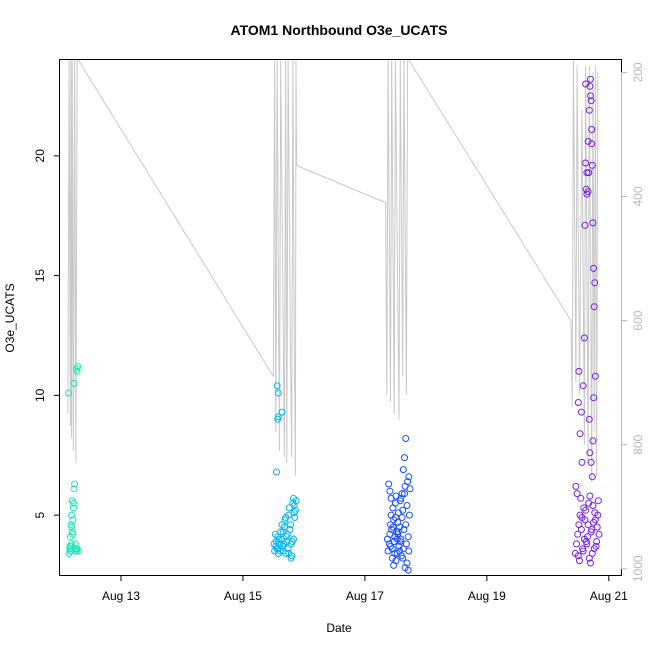  I want to click on x-tick-label-1: Aug 15, so click(243, 596).